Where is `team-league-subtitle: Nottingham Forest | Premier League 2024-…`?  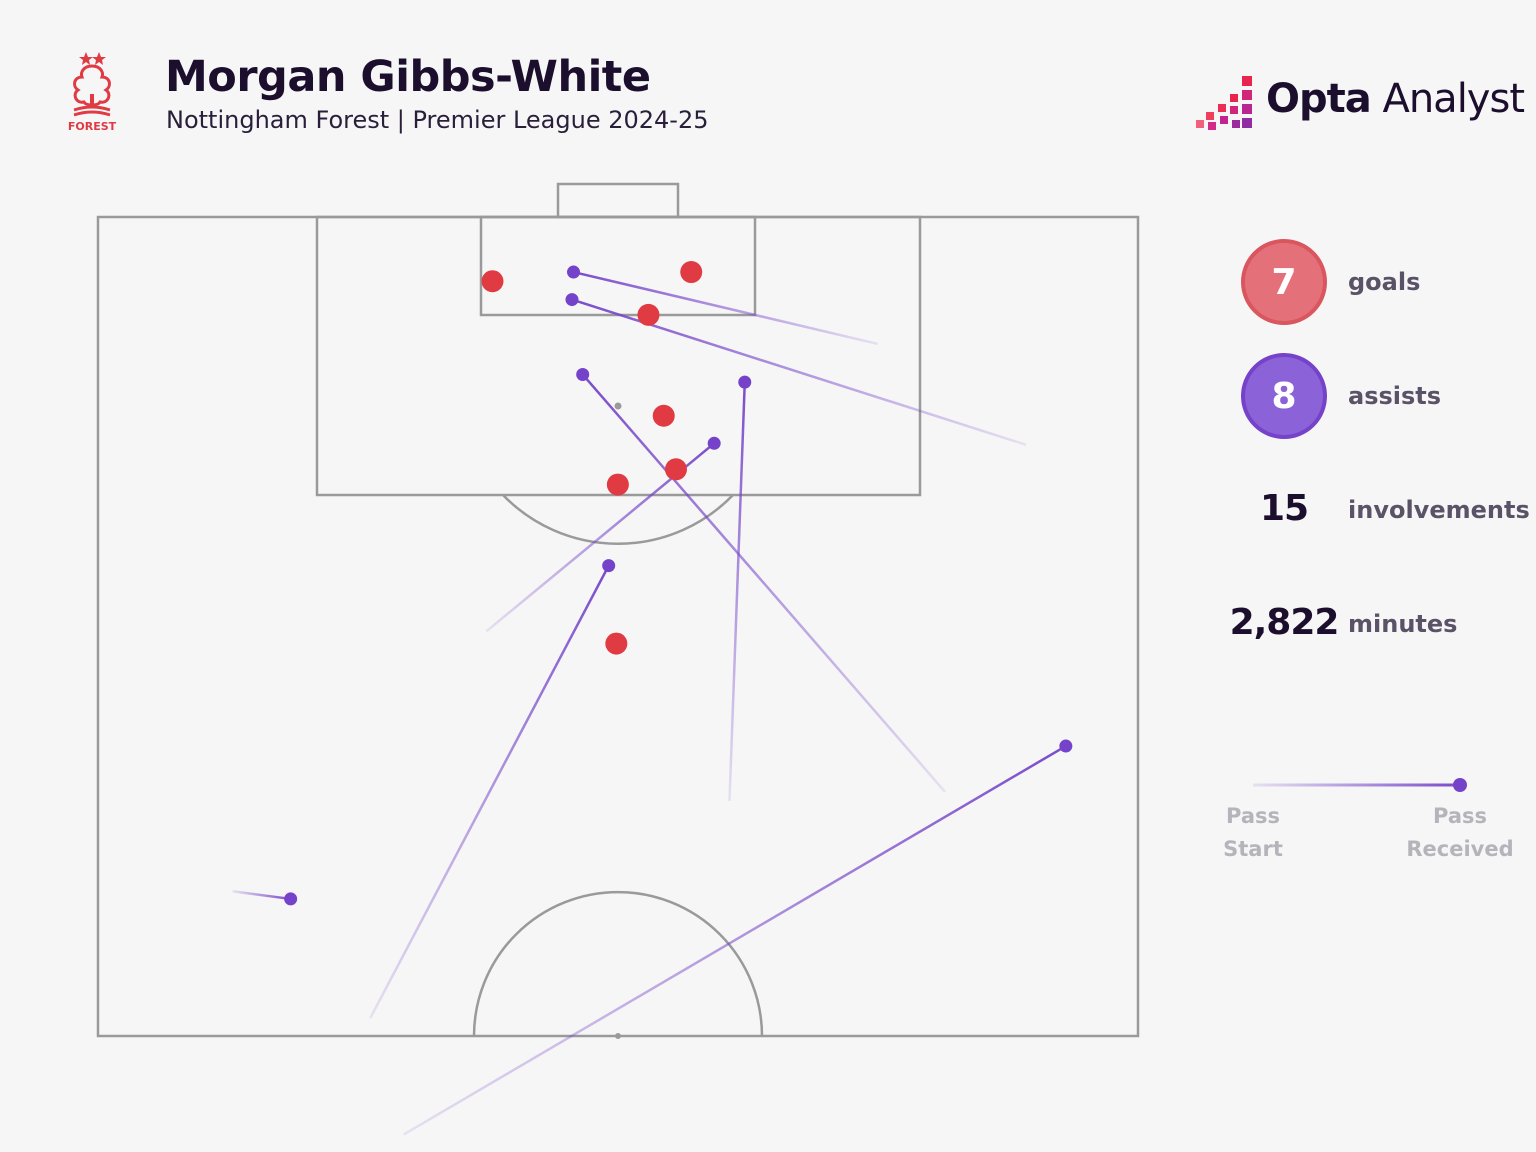
team-league-subtitle: Nottingham Forest | Premier League 2024-… is located at coordinates (437, 120).